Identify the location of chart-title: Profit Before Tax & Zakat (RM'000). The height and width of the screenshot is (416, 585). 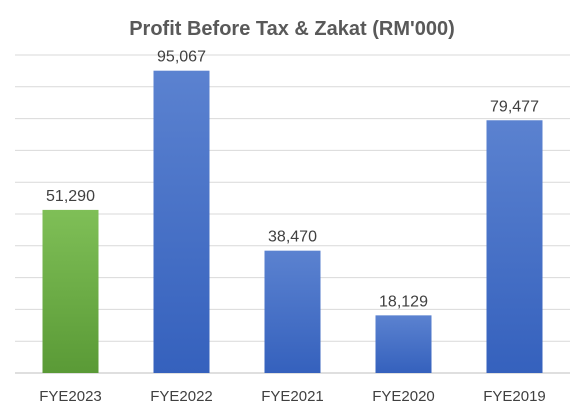
(292, 29).